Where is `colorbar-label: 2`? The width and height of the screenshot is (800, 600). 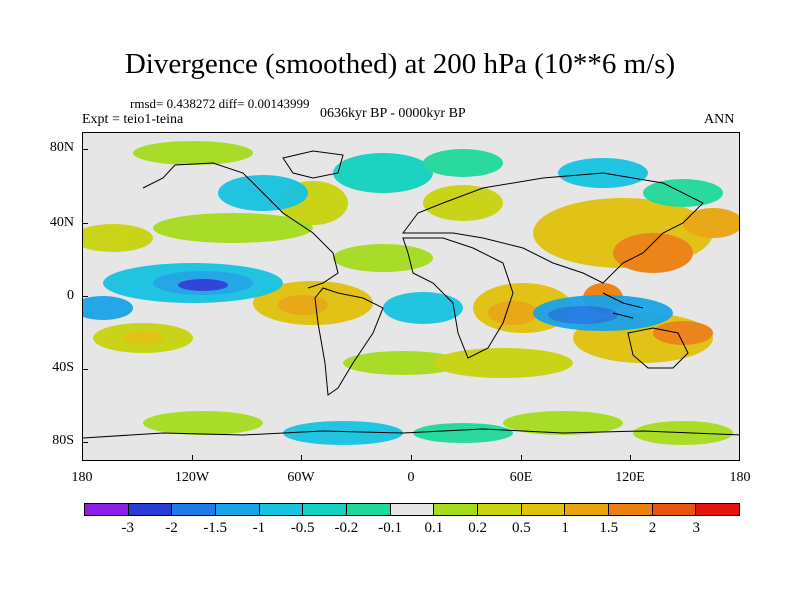
colorbar-label: 2 is located at coordinates (652, 528).